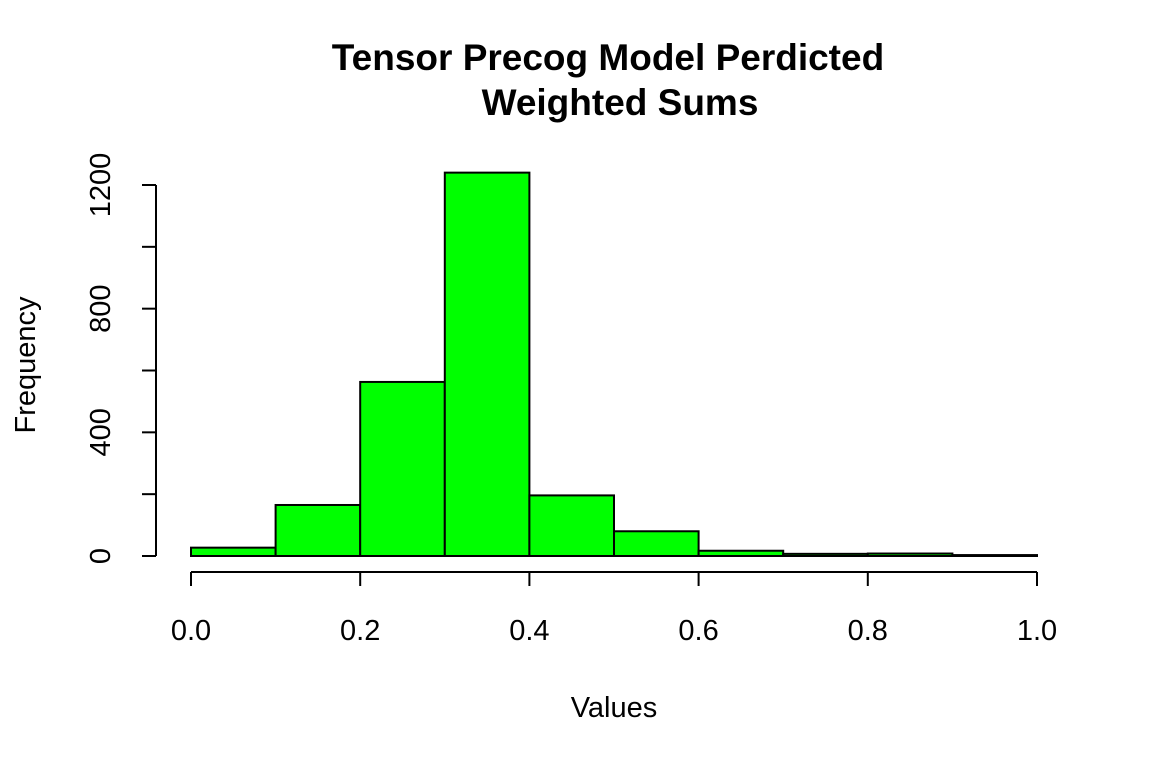 The height and width of the screenshot is (768, 1152). I want to click on x-tick-label: 1.0, so click(1037, 631).